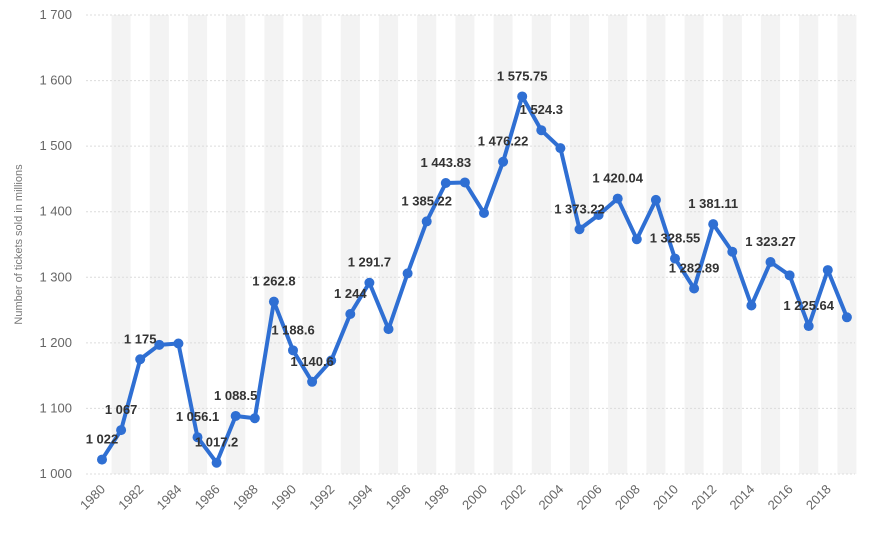 The width and height of the screenshot is (876, 541). Describe the element at coordinates (445, 162) in the screenshot. I see `data-label: 1 443.83` at that location.